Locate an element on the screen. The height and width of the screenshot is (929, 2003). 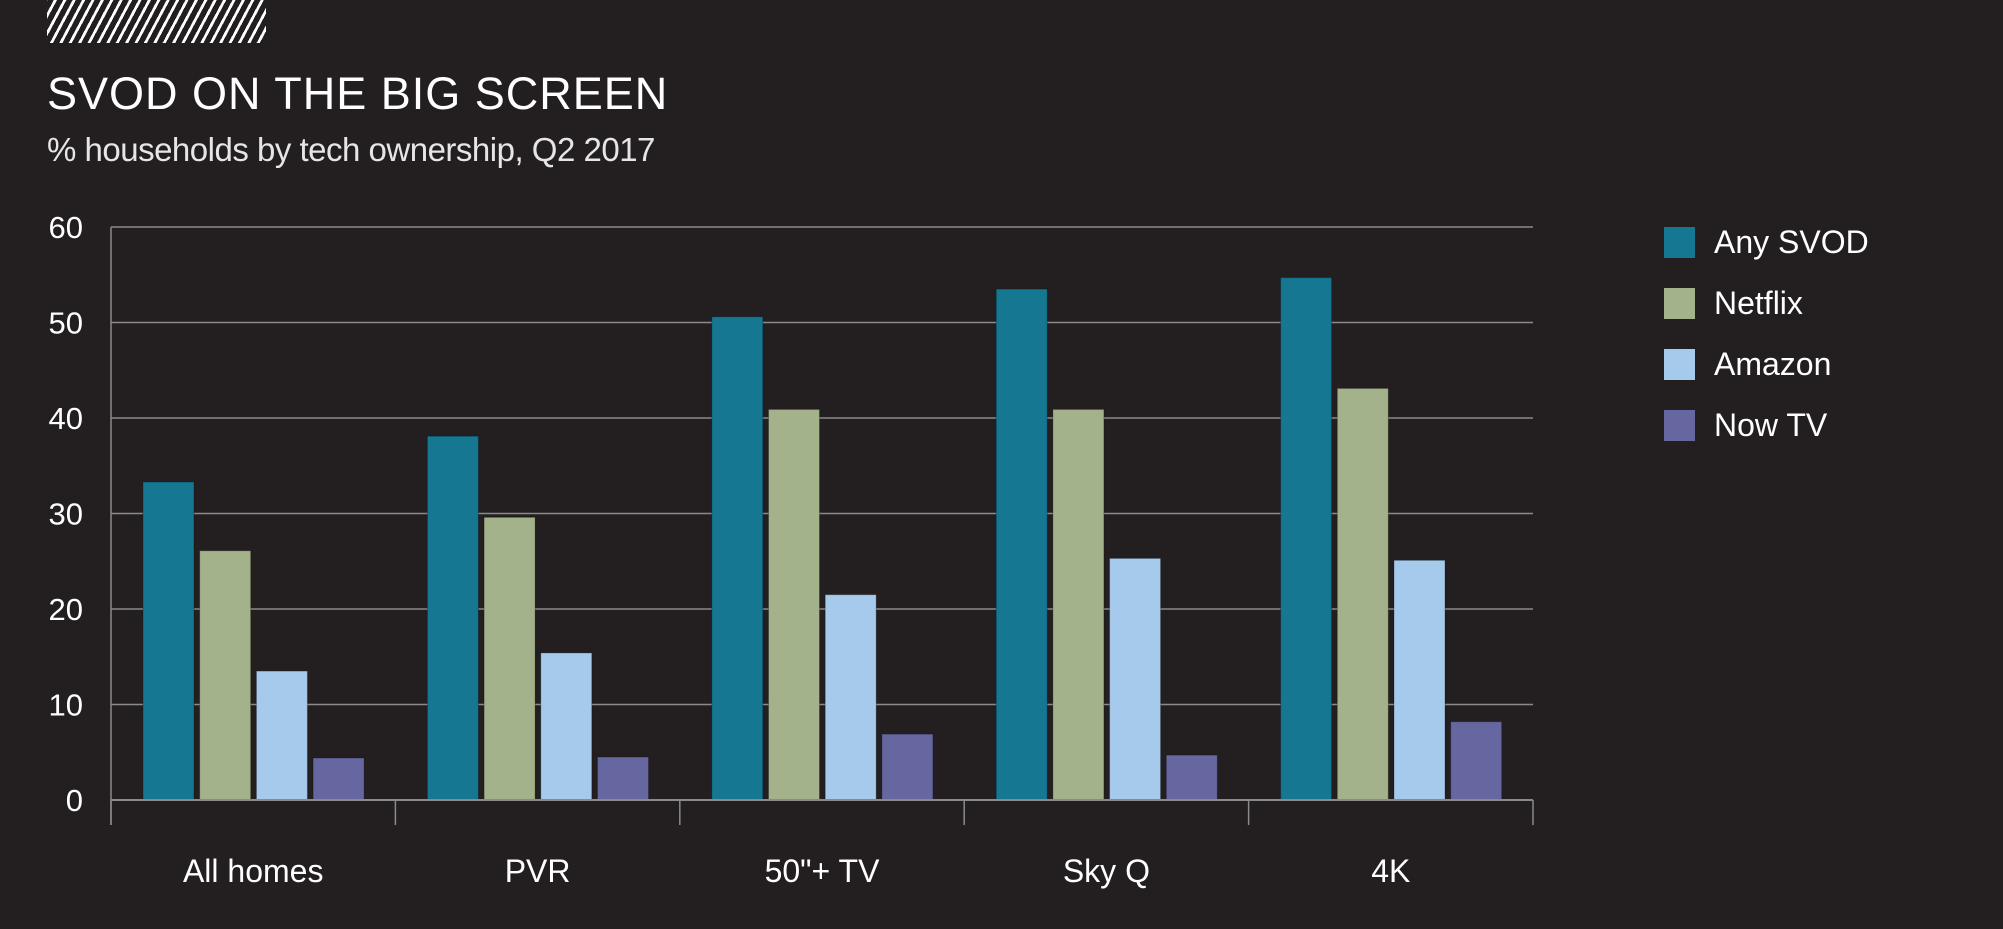
y-tick-label: 30 is located at coordinates (66, 514).